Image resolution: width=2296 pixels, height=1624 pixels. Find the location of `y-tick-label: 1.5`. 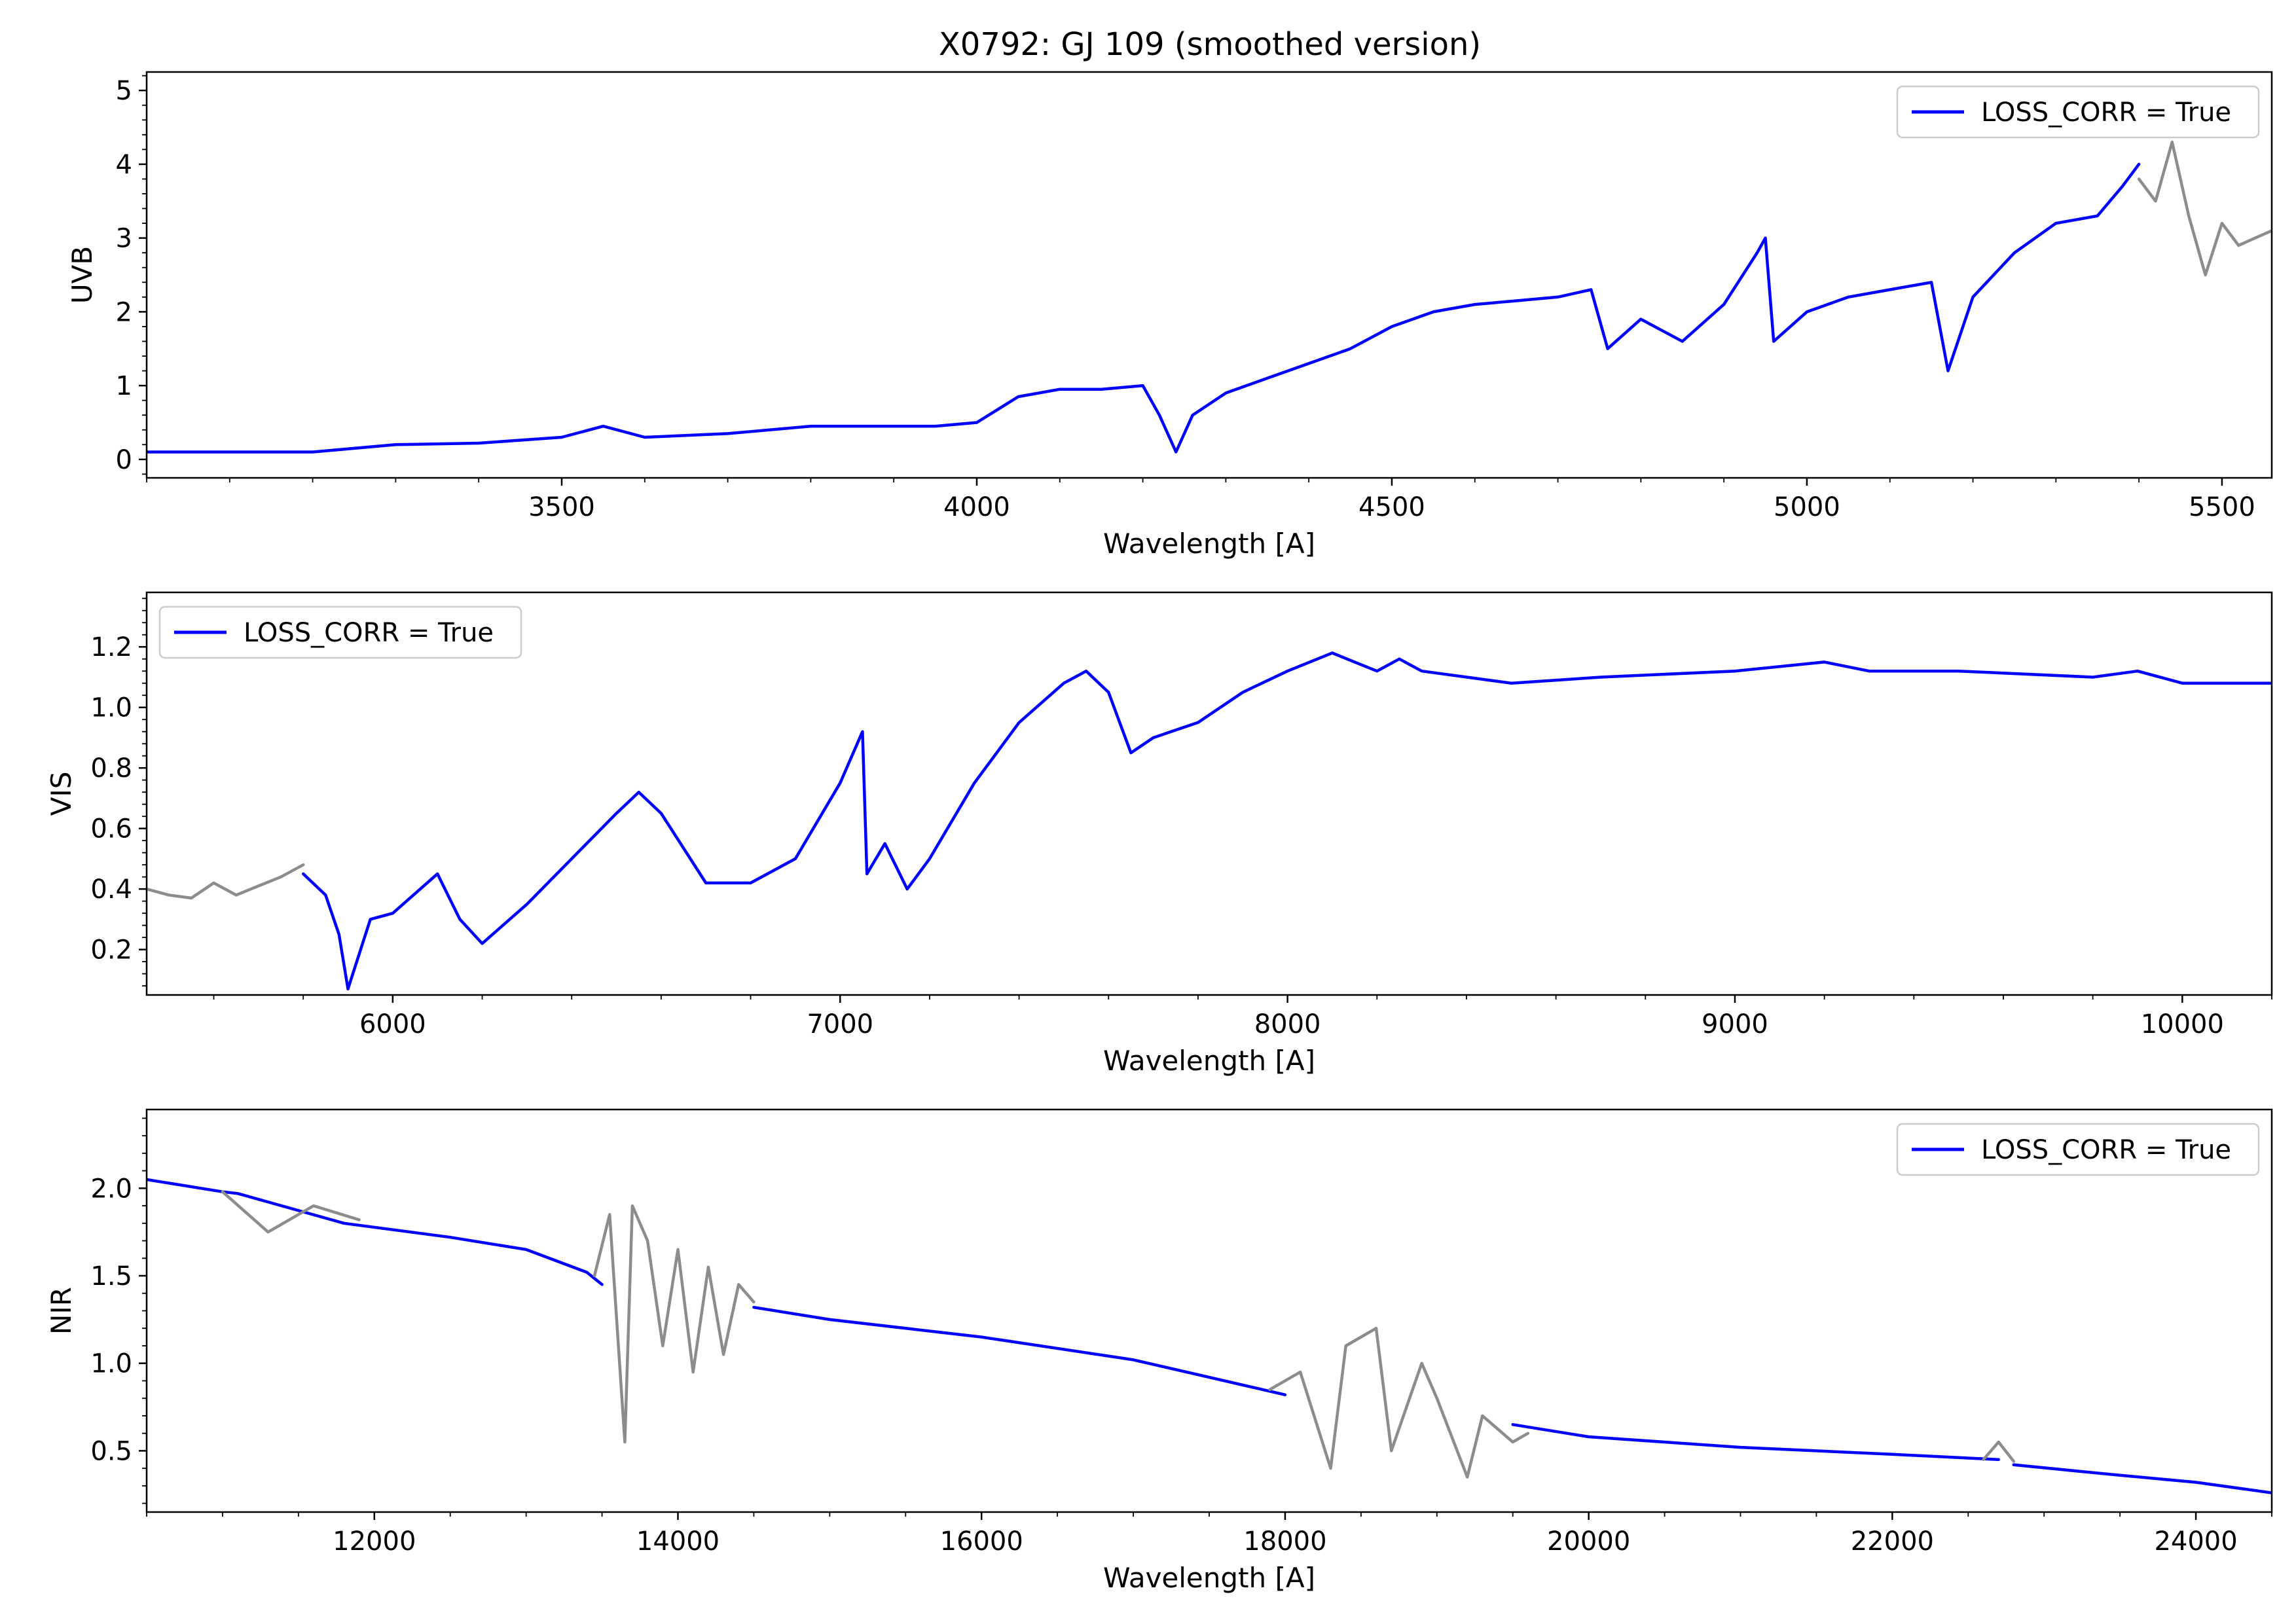

y-tick-label: 1.5 is located at coordinates (111, 1276).